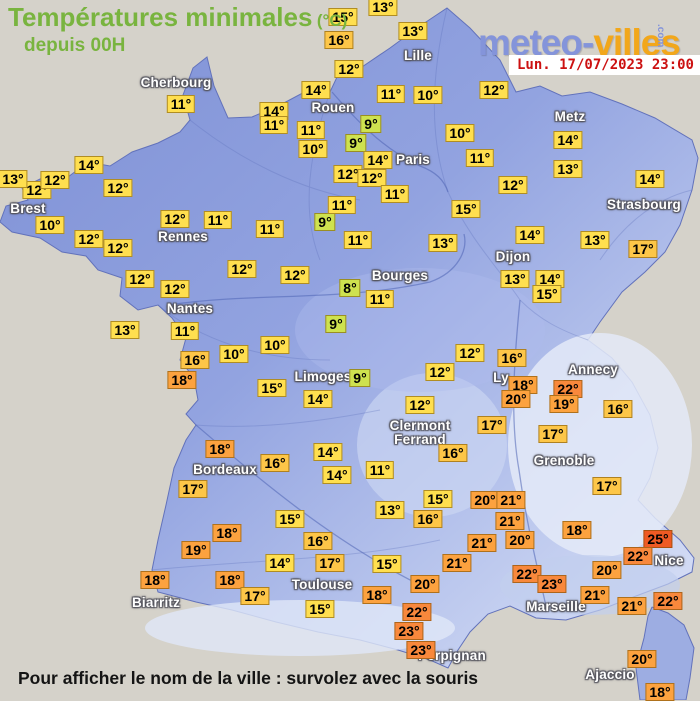 The height and width of the screenshot is (701, 700). Describe the element at coordinates (350, 288) in the screenshot. I see `temp-label: 8°` at that location.